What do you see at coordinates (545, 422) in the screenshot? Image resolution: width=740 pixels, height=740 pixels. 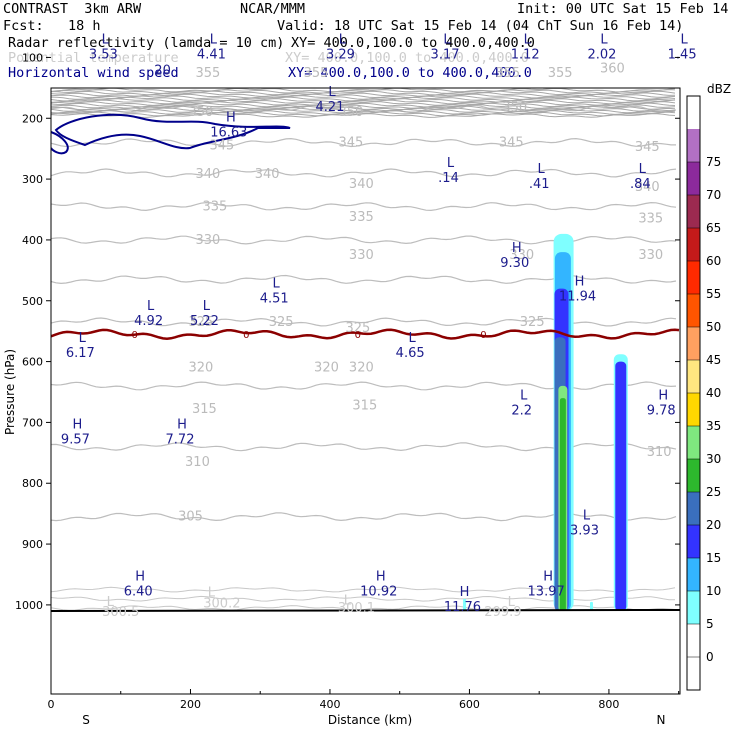 I see `reflectivity-shading` at bounding box center [545, 422].